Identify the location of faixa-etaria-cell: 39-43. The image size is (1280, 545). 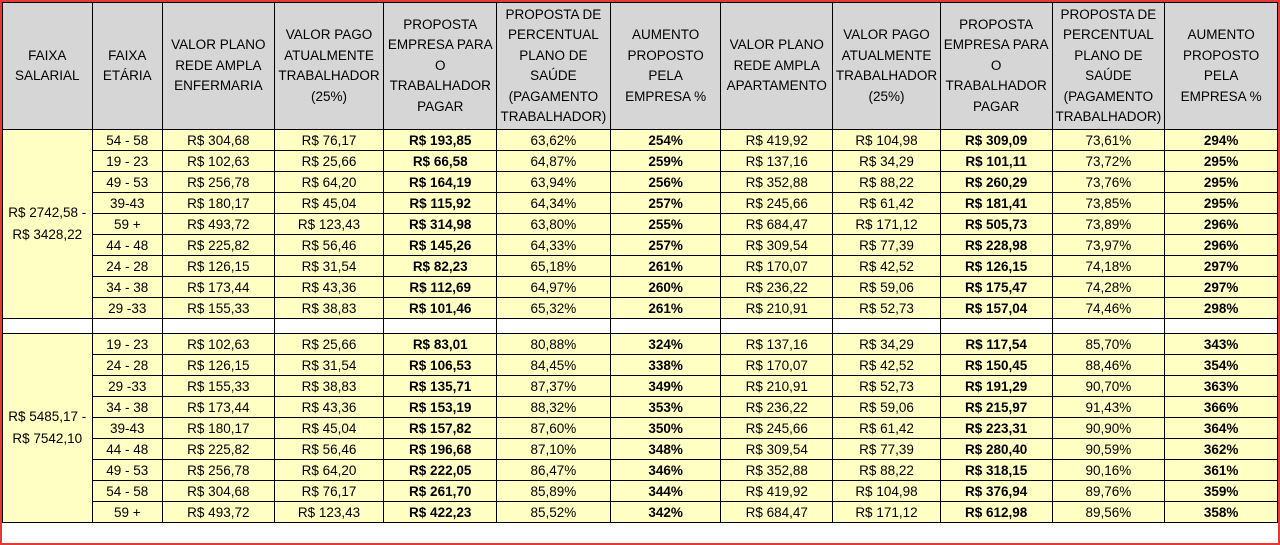
(127, 203).